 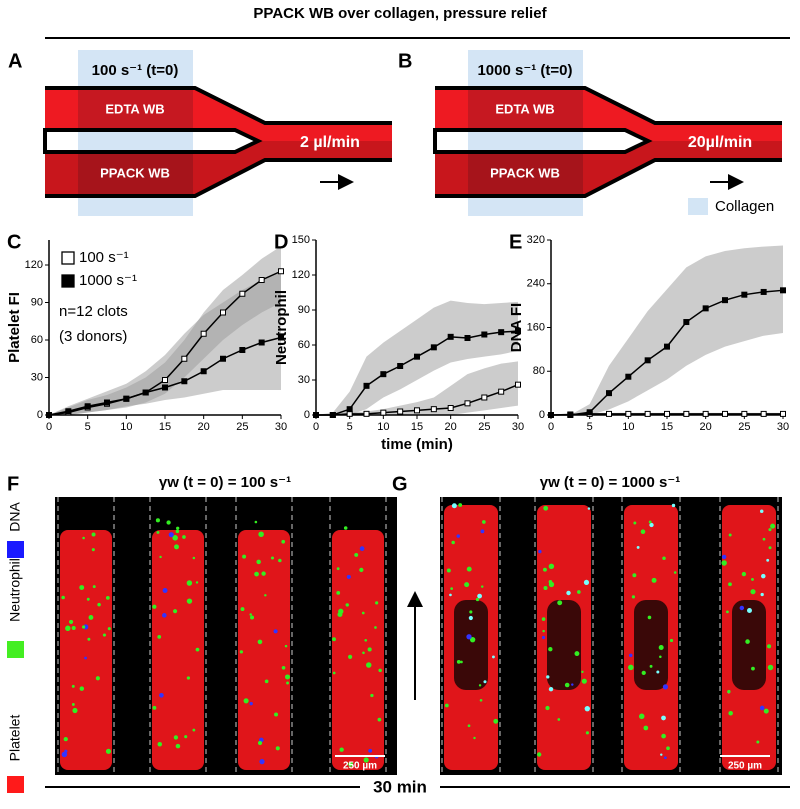 I want to click on y-tick-label: 240, so click(x=536, y=284).